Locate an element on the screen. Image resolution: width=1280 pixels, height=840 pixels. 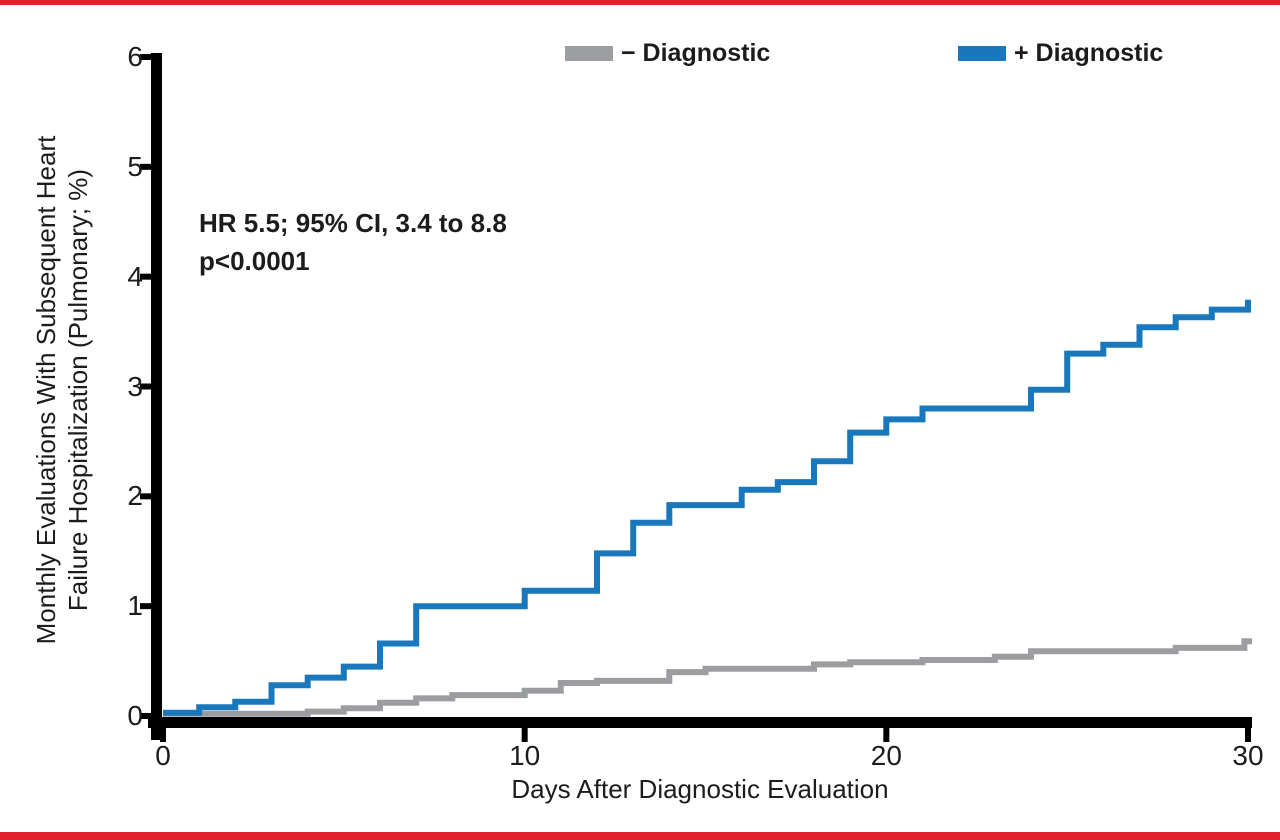
x-tick-label: 0 is located at coordinates (163, 755).